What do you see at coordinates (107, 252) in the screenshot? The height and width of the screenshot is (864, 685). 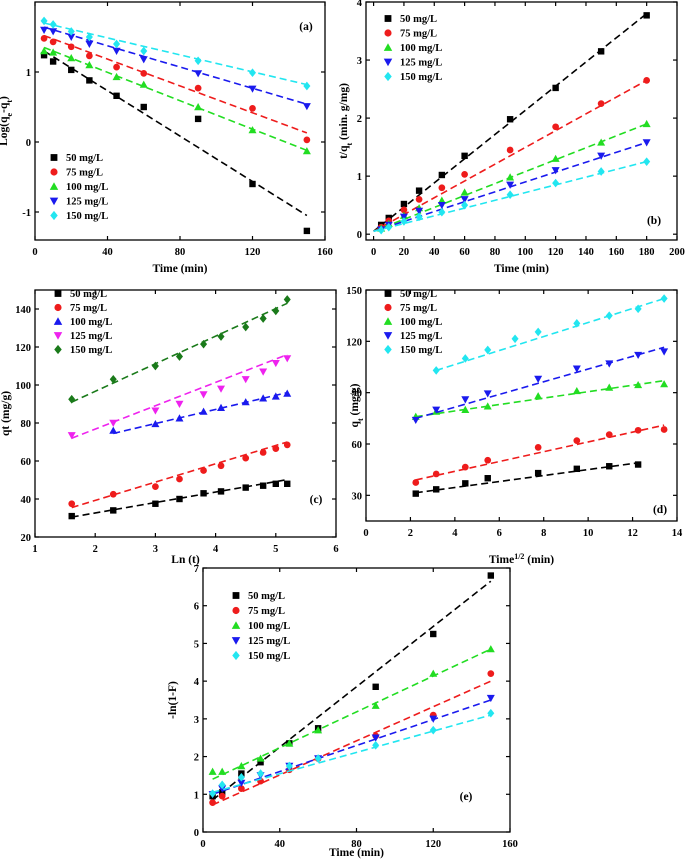 I see `x-tick-label: 40` at bounding box center [107, 252].